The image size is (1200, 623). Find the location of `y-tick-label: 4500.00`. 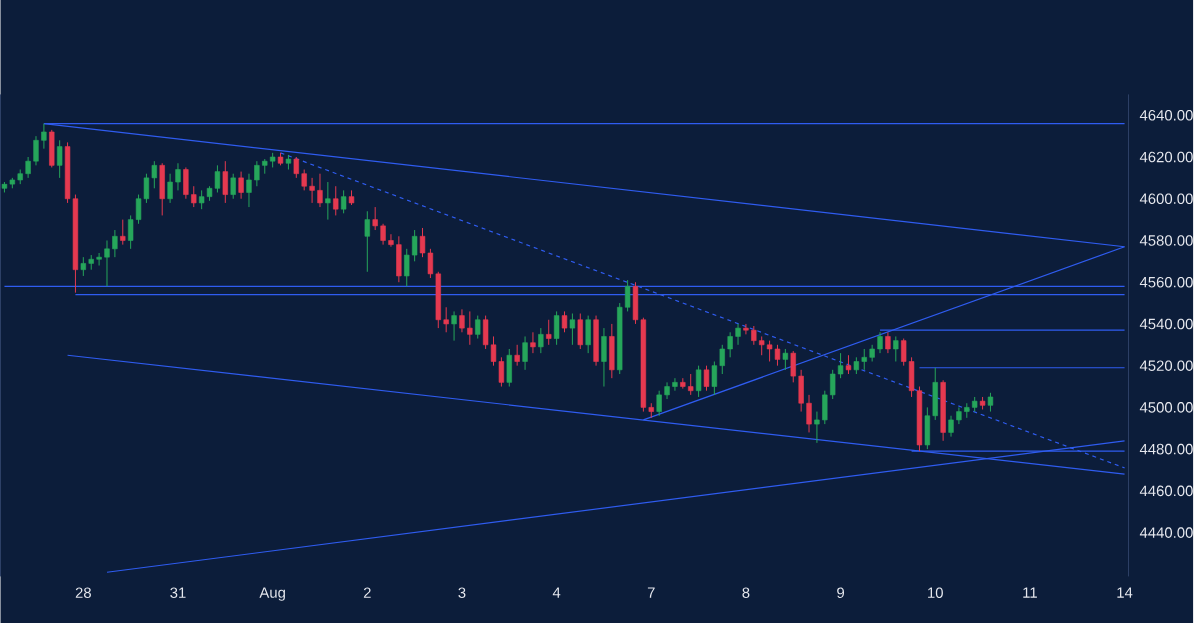

y-tick-label: 4500.00 is located at coordinates (1166, 407).